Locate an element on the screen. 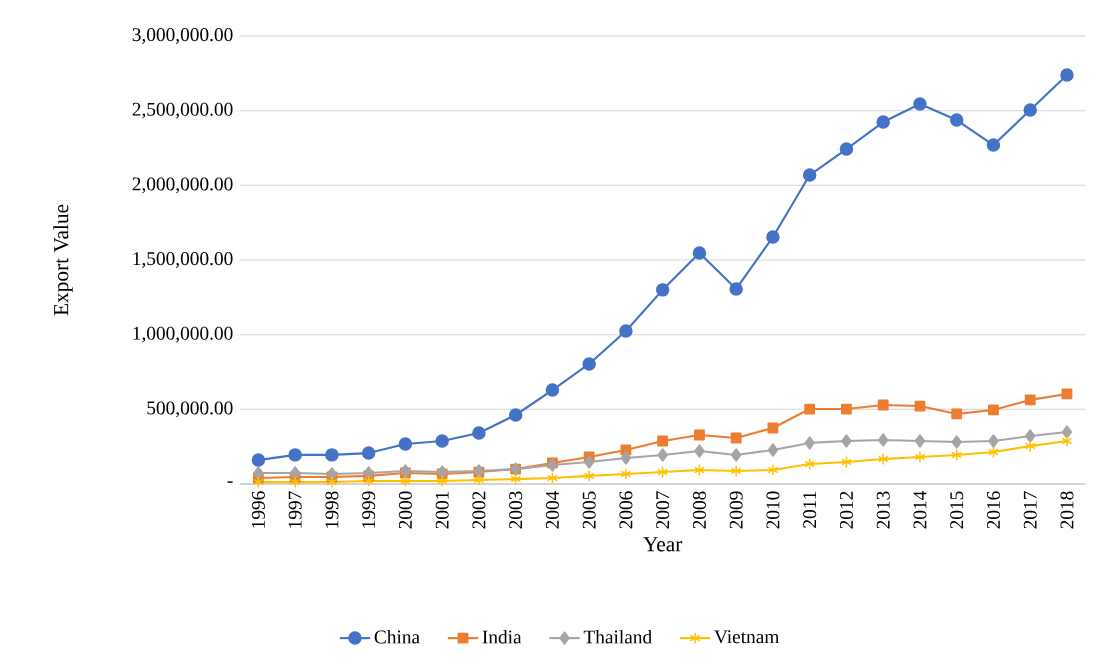 The width and height of the screenshot is (1120, 672). x-tick-label: 2007 is located at coordinates (663, 510).